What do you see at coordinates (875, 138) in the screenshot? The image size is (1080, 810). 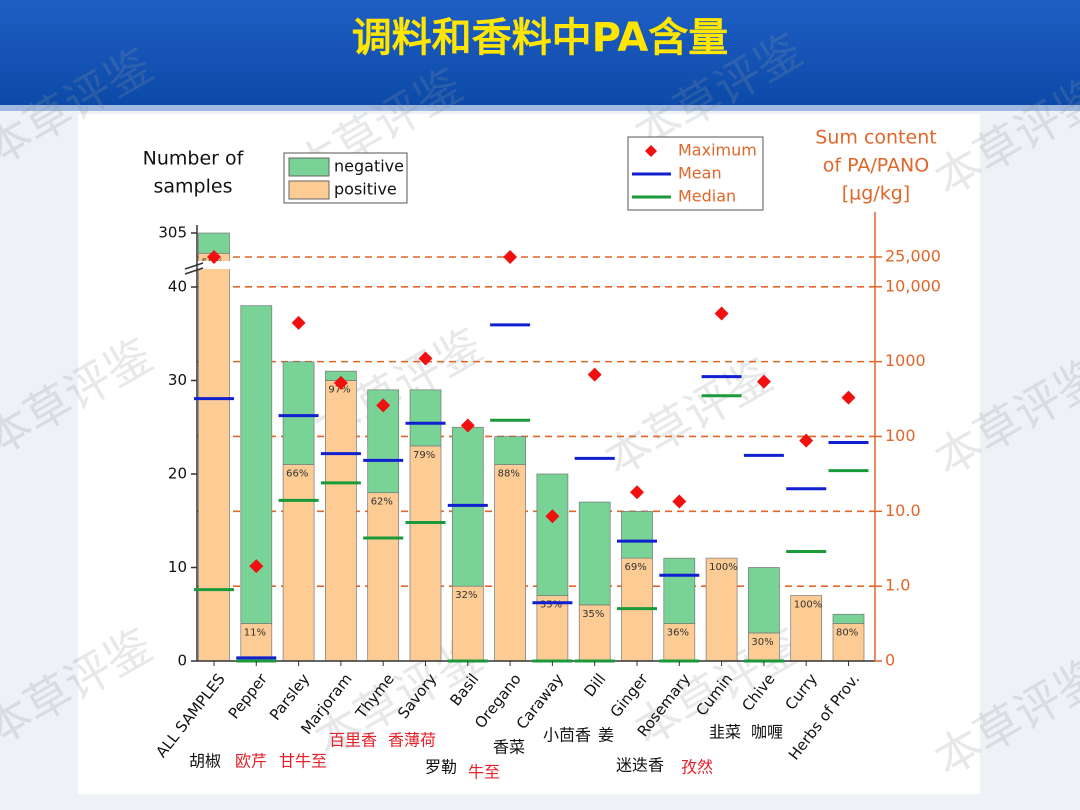 I see `y2-axis-title: Sum content` at bounding box center [875, 138].